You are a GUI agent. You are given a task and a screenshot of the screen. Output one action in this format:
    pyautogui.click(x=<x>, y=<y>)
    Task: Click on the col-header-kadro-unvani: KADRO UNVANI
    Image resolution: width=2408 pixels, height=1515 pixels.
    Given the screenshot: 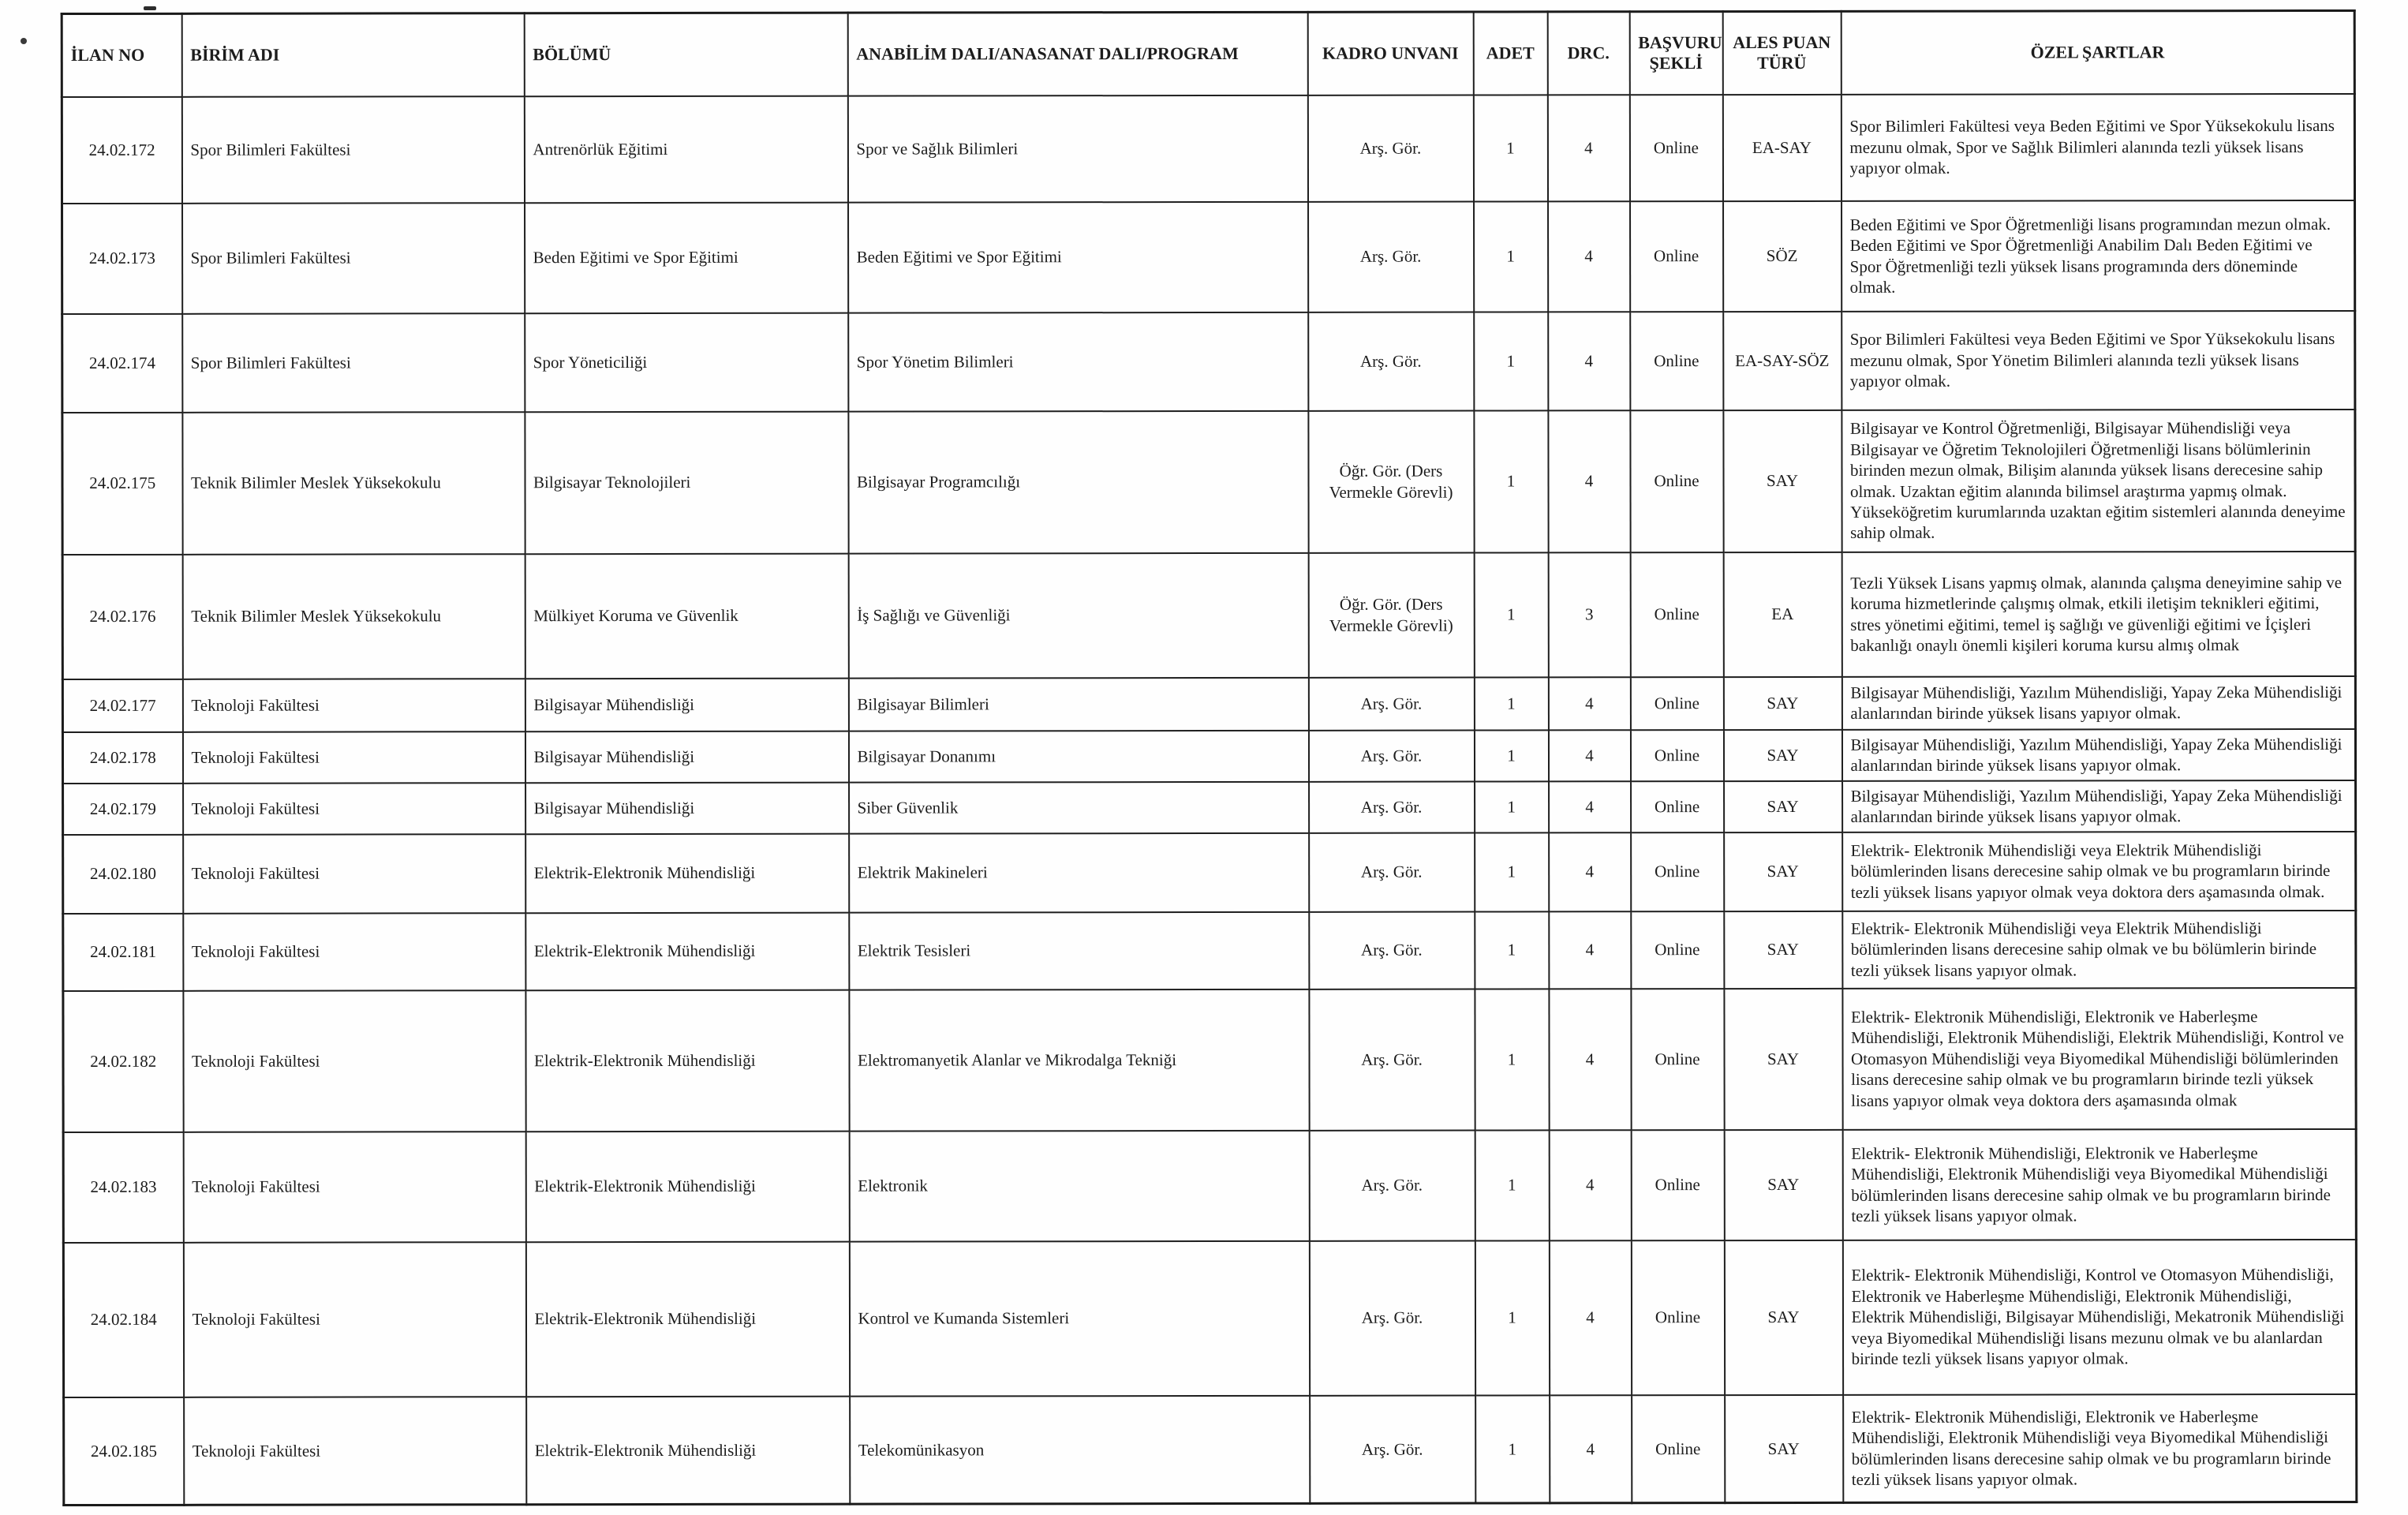 What is the action you would take?
    pyautogui.click(x=1391, y=53)
    